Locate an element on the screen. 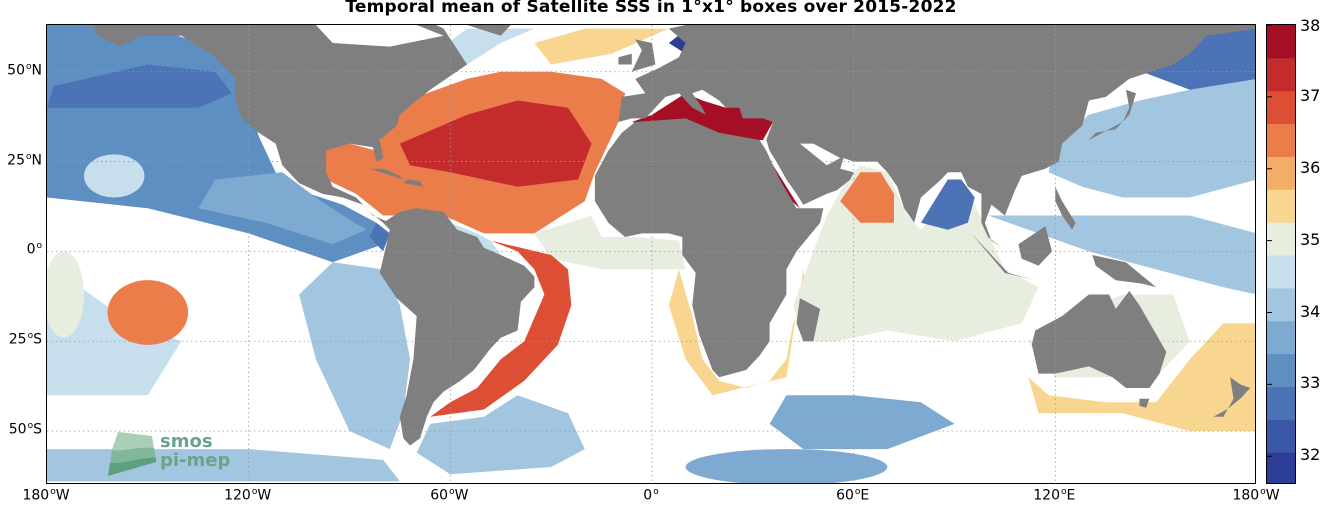  patch-hawaii is located at coordinates (114, 176).